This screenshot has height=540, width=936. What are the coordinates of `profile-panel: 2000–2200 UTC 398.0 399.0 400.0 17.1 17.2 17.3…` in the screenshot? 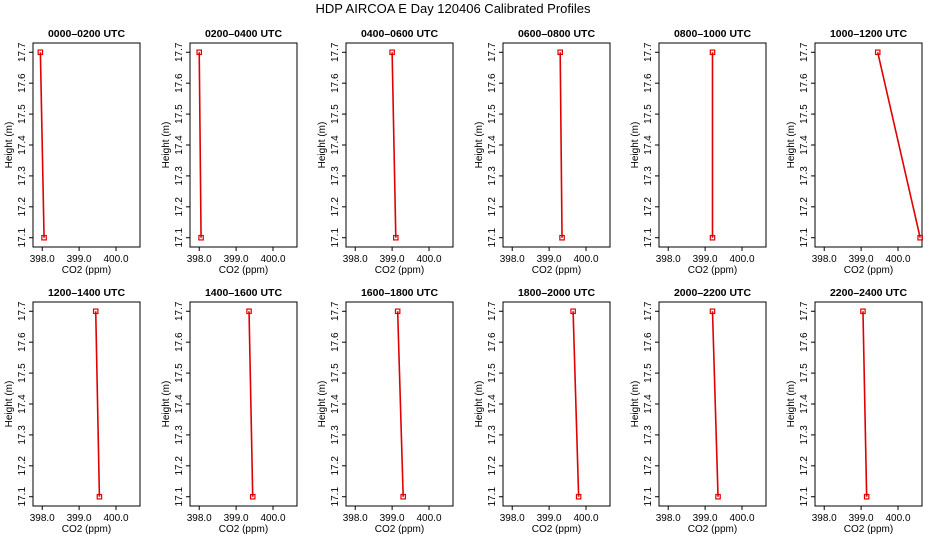 It's located at (698, 411).